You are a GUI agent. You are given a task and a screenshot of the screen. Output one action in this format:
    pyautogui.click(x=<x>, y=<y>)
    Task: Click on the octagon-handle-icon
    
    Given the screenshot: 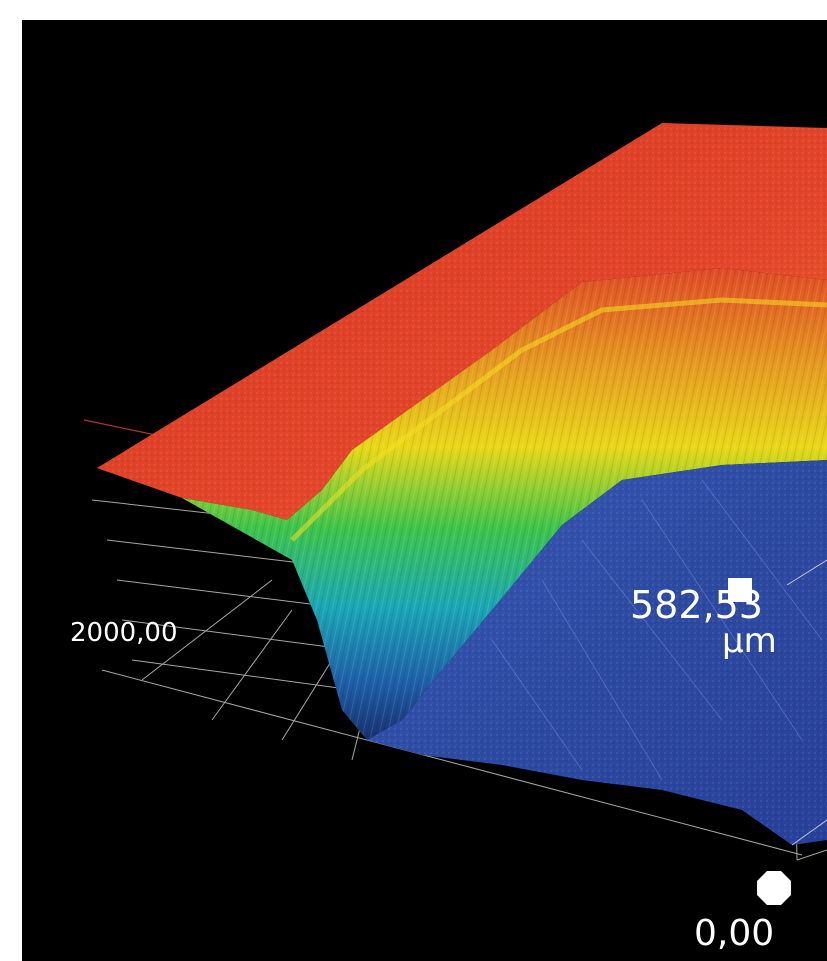 What is the action you would take?
    pyautogui.click(x=774, y=888)
    